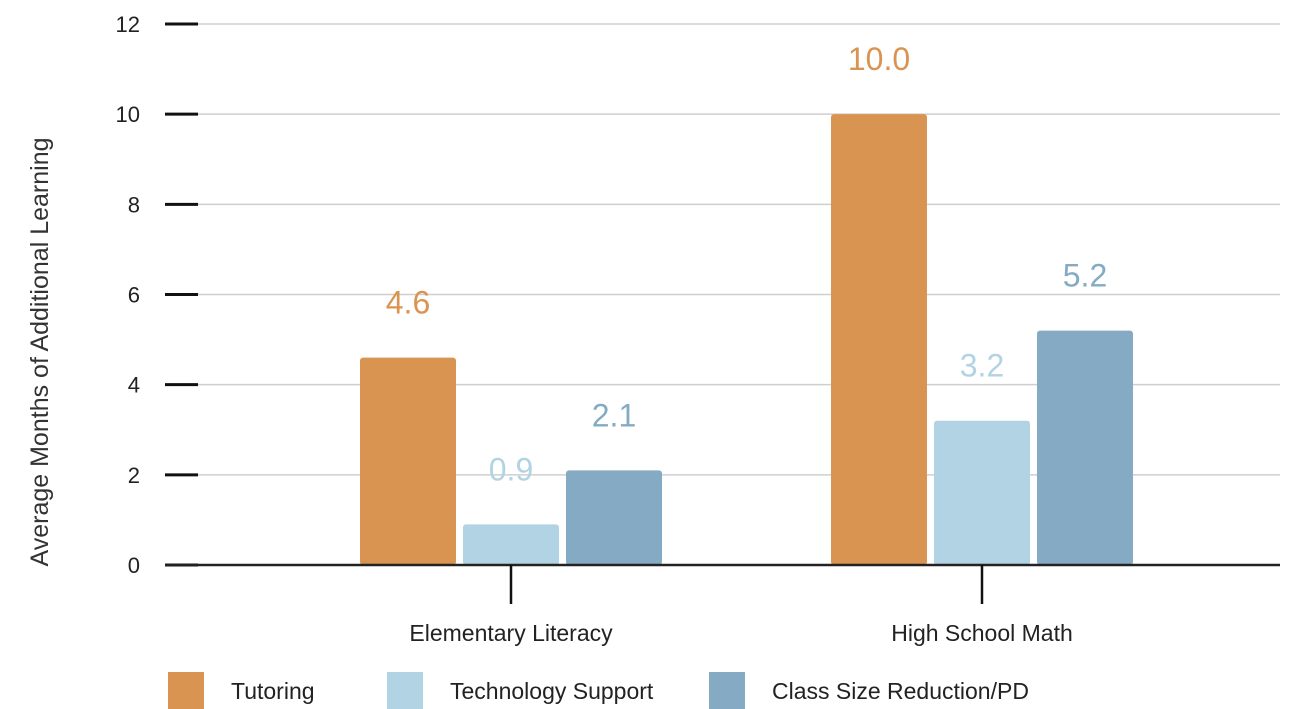 This screenshot has height=709, width=1293. What do you see at coordinates (157, 295) in the screenshot?
I see `y-axis: 0 2 4 6 8 10 12` at bounding box center [157, 295].